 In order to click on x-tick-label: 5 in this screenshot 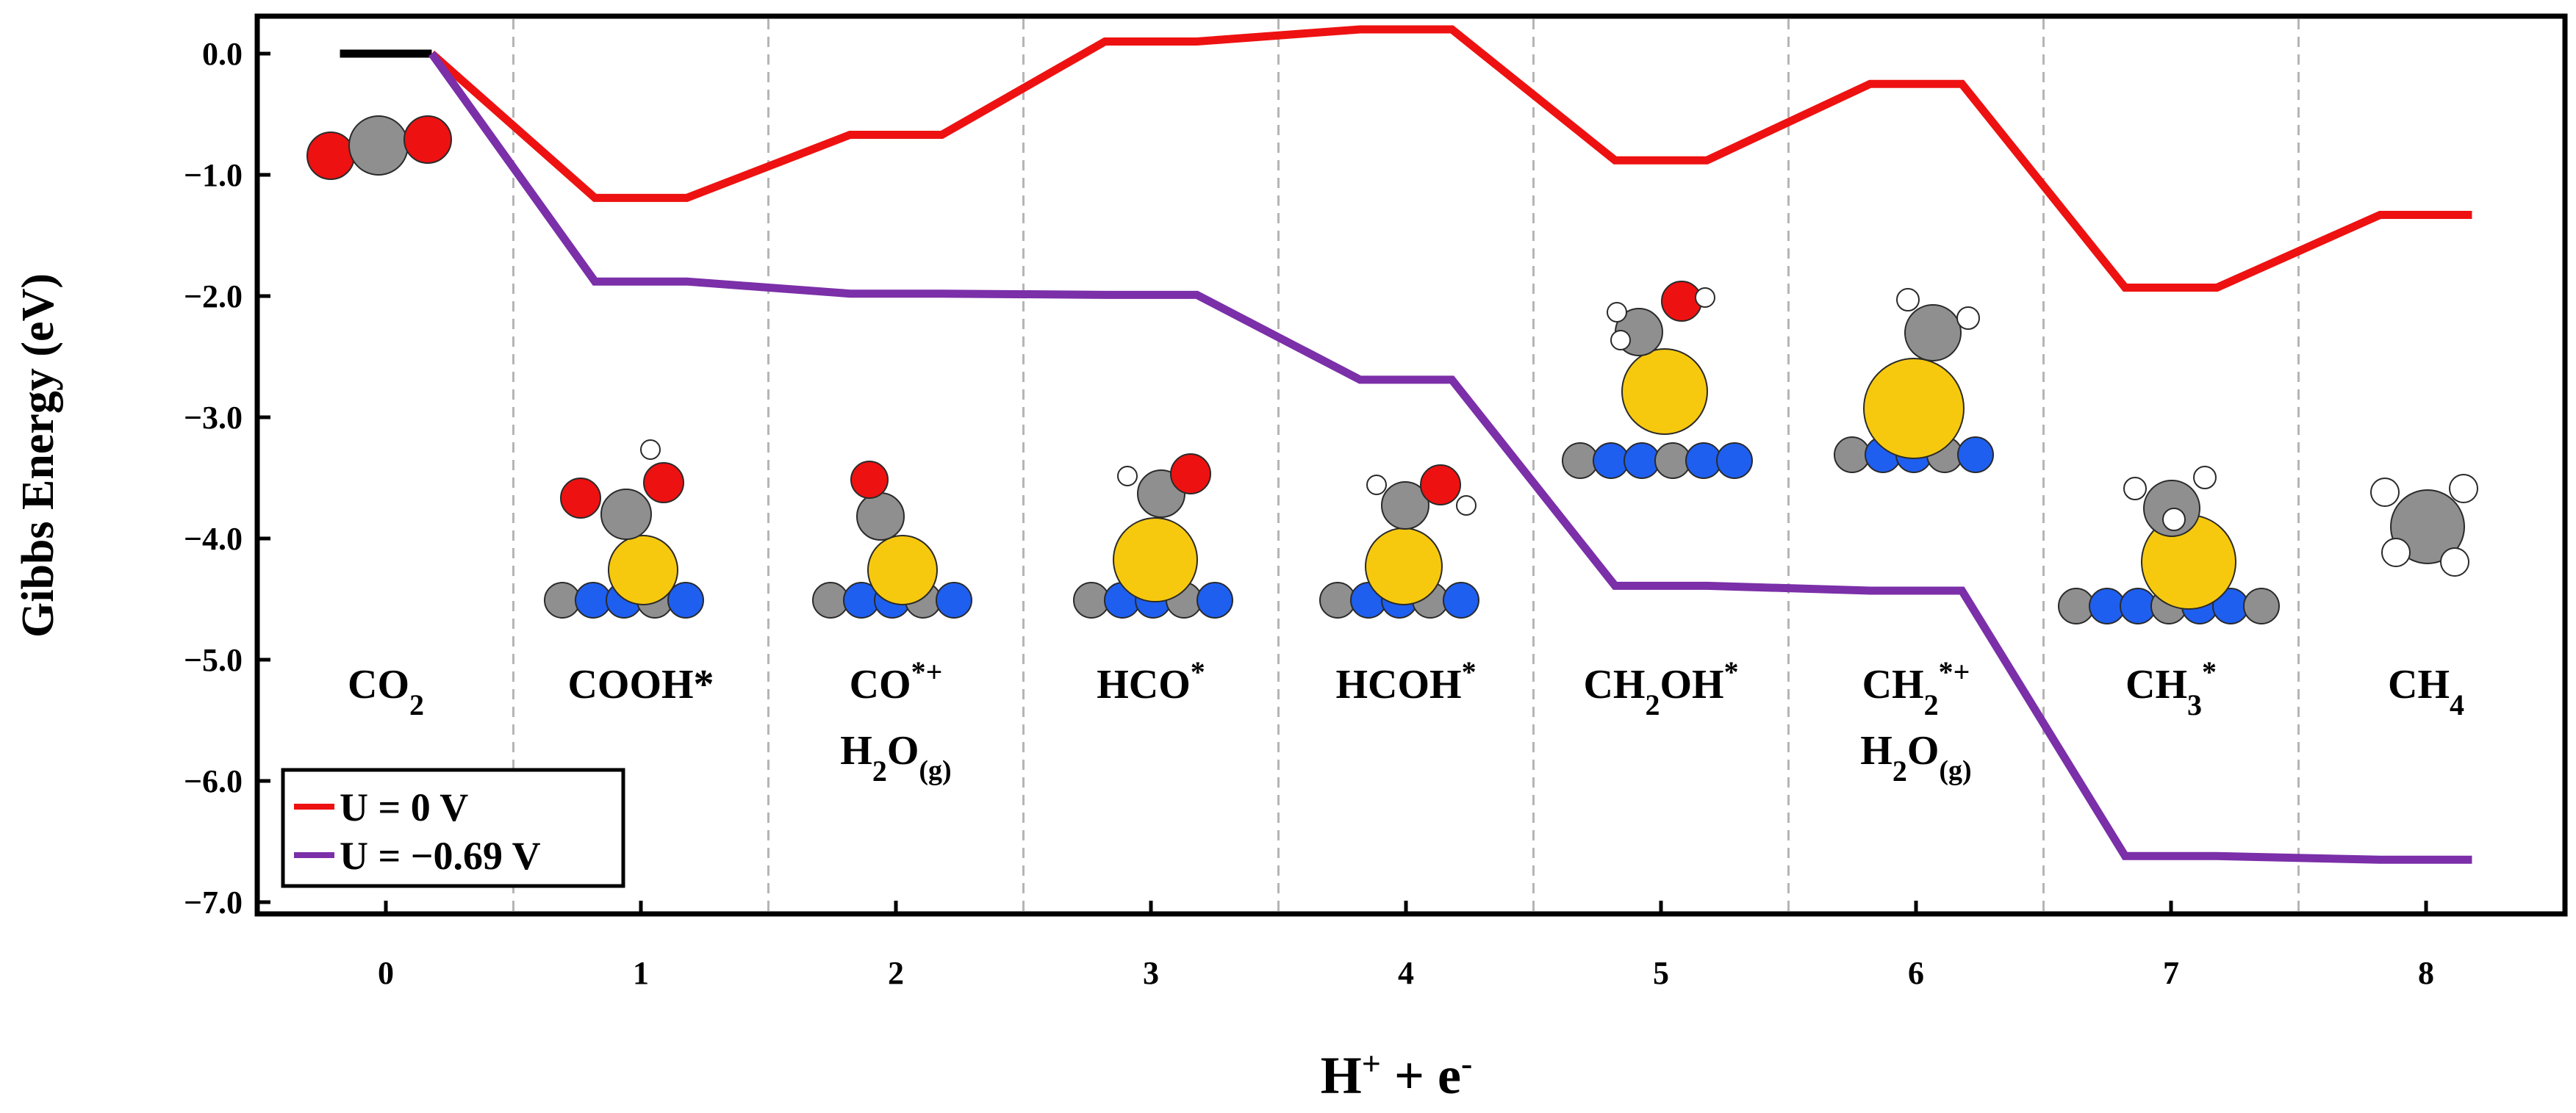, I will do `click(1661, 973)`.